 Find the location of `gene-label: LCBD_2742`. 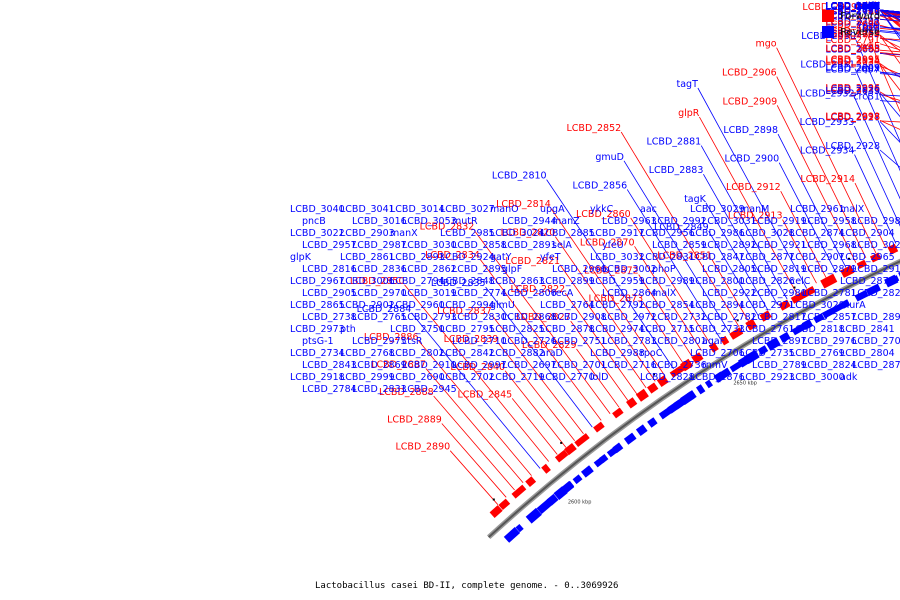

gene-label: LCBD_2742 is located at coordinates (852, 6).